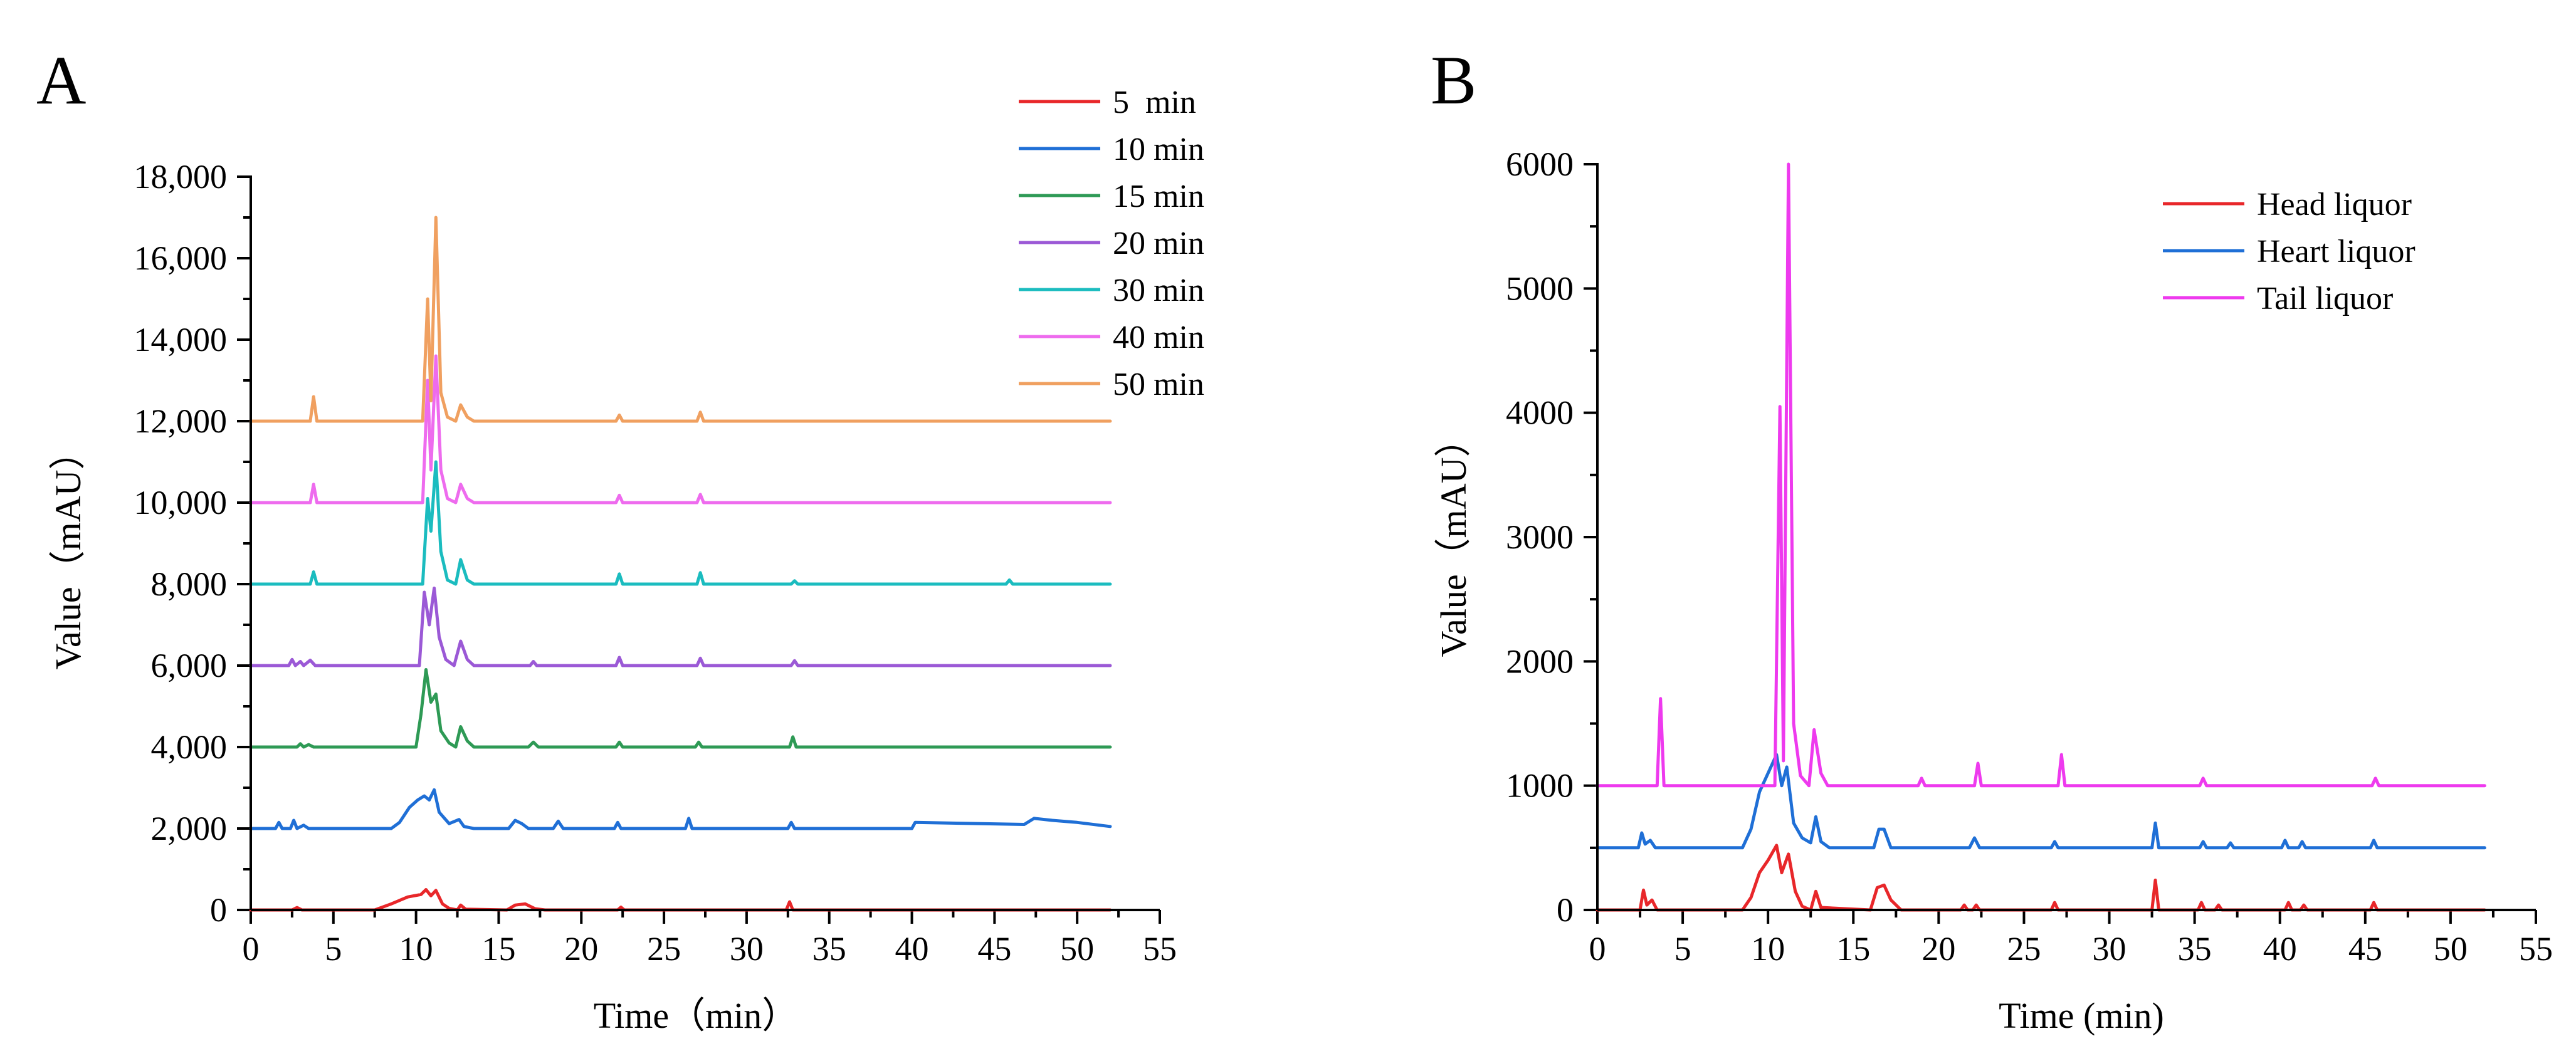  What do you see at coordinates (2451, 949) in the screenshot?
I see `chart-b-x-tick-label: 50` at bounding box center [2451, 949].